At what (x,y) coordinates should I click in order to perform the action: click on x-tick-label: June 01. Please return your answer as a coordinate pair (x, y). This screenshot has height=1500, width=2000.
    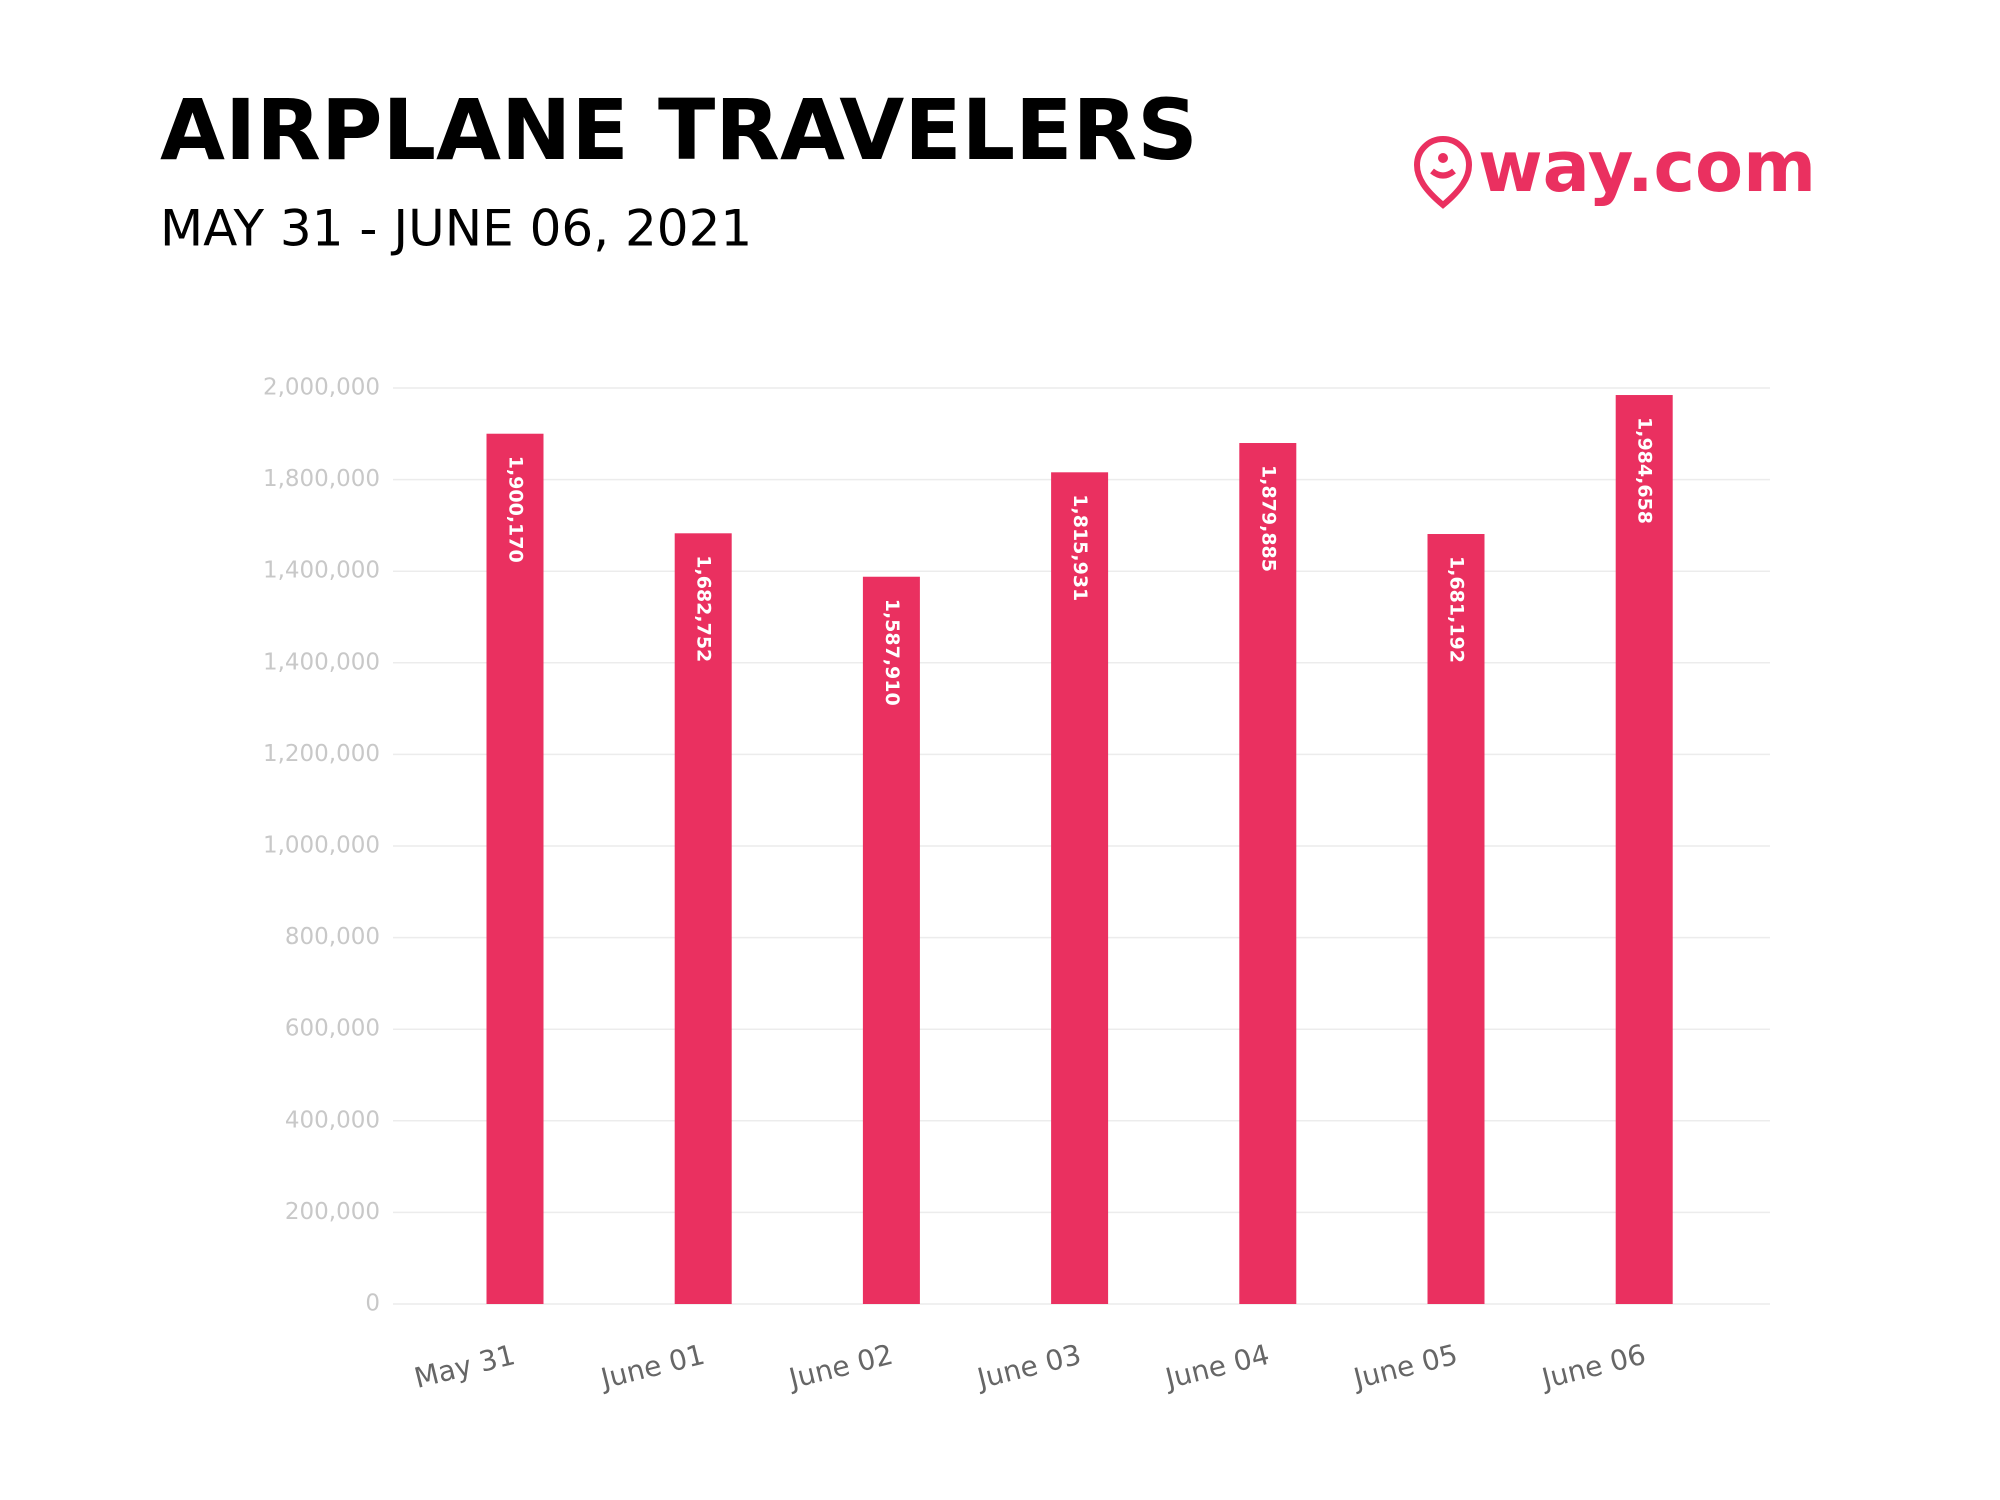
    Looking at the image, I should click on (652, 1367).